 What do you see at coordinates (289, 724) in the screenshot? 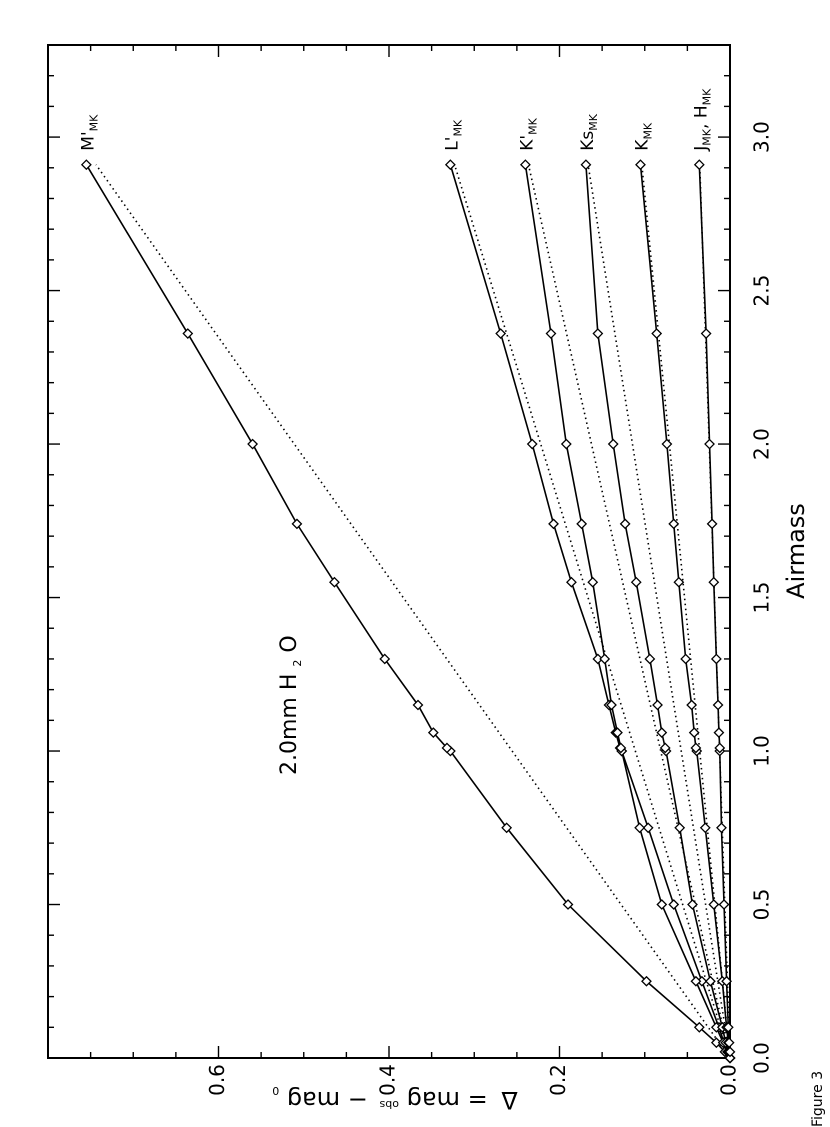
I see `annotation-pre: 2.0mm H` at bounding box center [289, 724].